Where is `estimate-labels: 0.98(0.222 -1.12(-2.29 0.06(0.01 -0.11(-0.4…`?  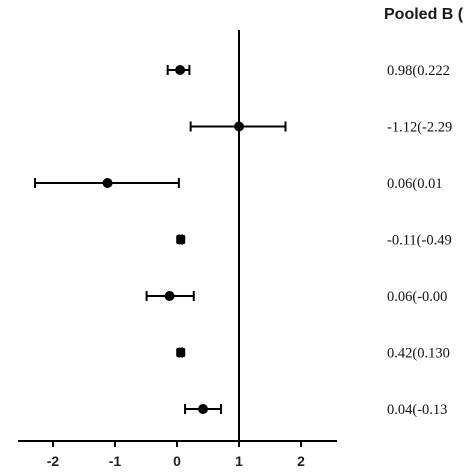
estimate-labels: 0.98(0.222 -1.12(-2.29 0.06(0.01 -0.11(-0.4… is located at coordinates (419, 240).